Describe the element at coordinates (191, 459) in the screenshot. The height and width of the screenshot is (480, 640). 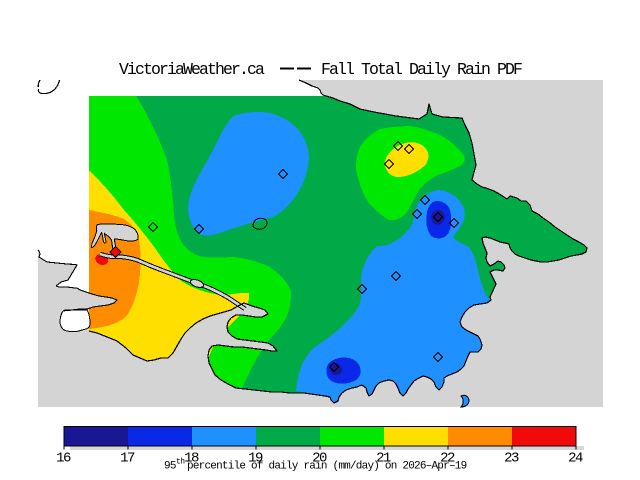
I see `svg-text: 18` at that location.